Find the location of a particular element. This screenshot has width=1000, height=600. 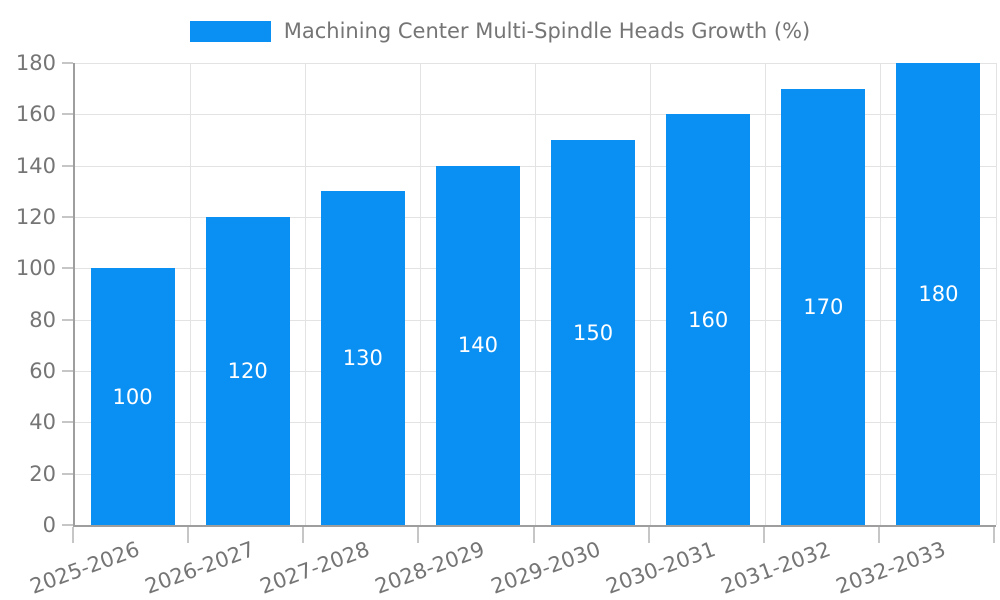

y-tick-label: 20 is located at coordinates (42, 473).